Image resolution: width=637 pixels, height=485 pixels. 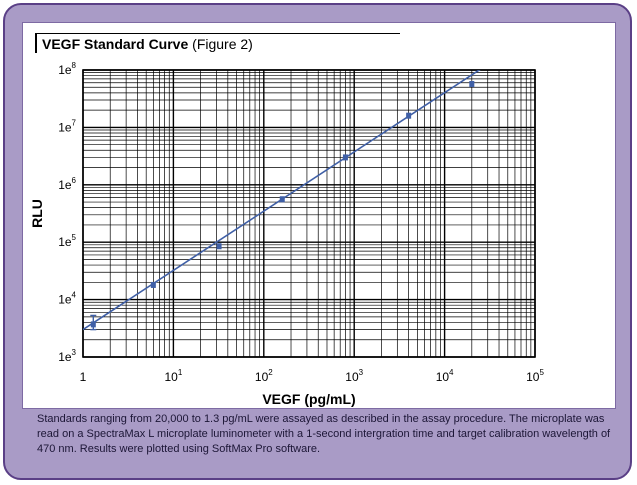 What do you see at coordinates (67, 69) in the screenshot?
I see `y-tick-label: 1e8` at bounding box center [67, 69].